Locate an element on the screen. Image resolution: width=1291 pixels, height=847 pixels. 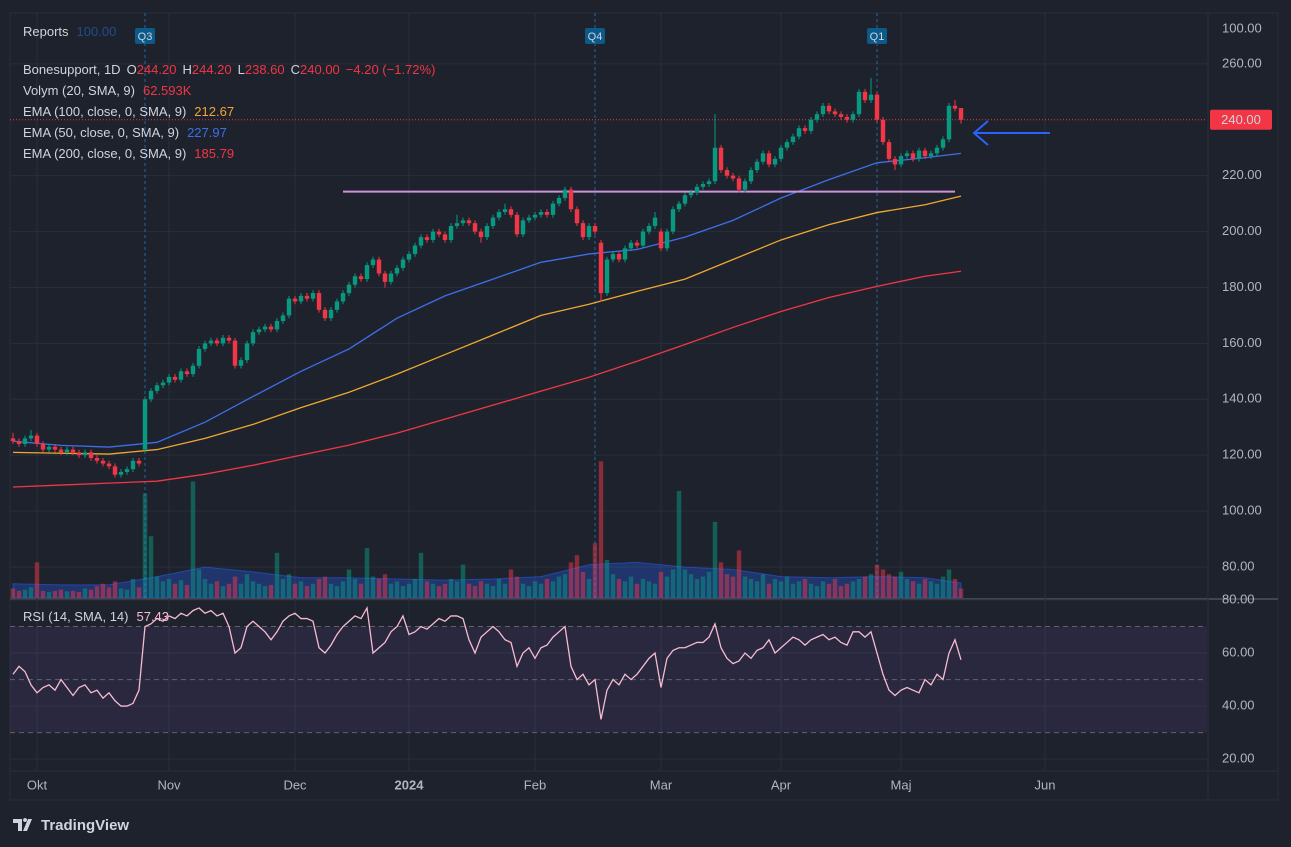
reports-scale-label: 100.00 is located at coordinates (1242, 27).